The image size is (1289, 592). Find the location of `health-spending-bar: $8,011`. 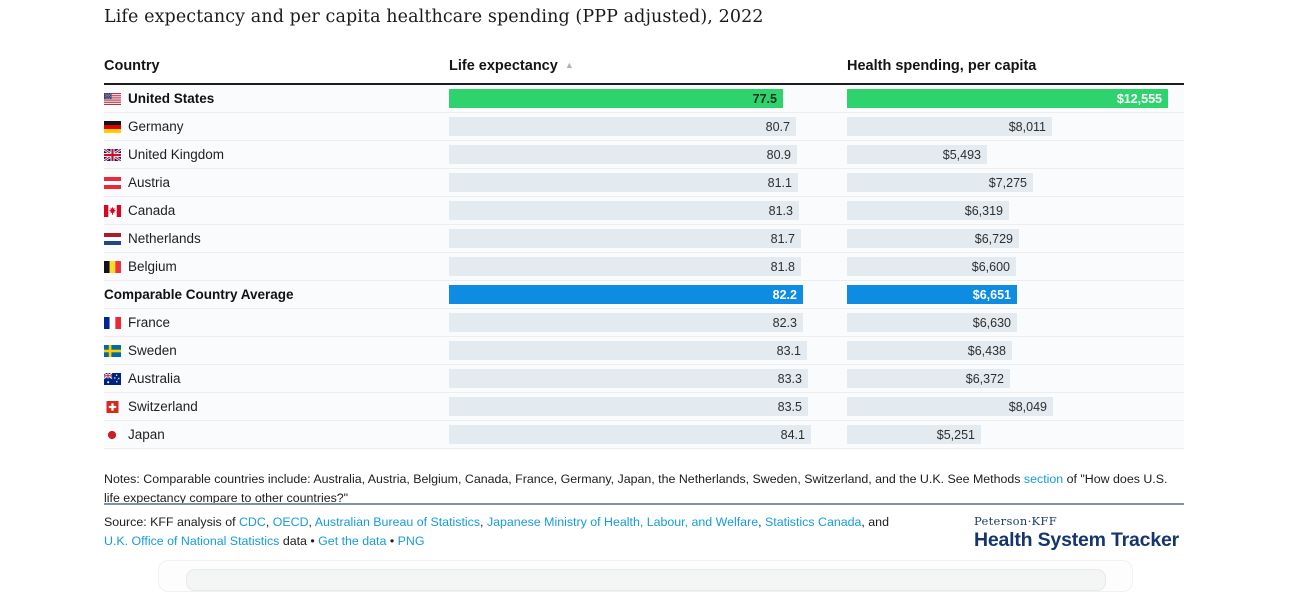

health-spending-bar: $8,011 is located at coordinates (949, 126).